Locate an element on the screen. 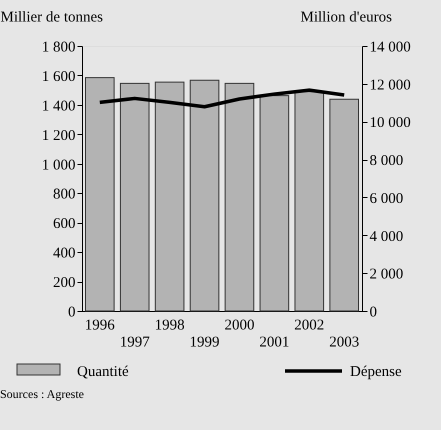  x-tick-label: 2001 is located at coordinates (274, 342).